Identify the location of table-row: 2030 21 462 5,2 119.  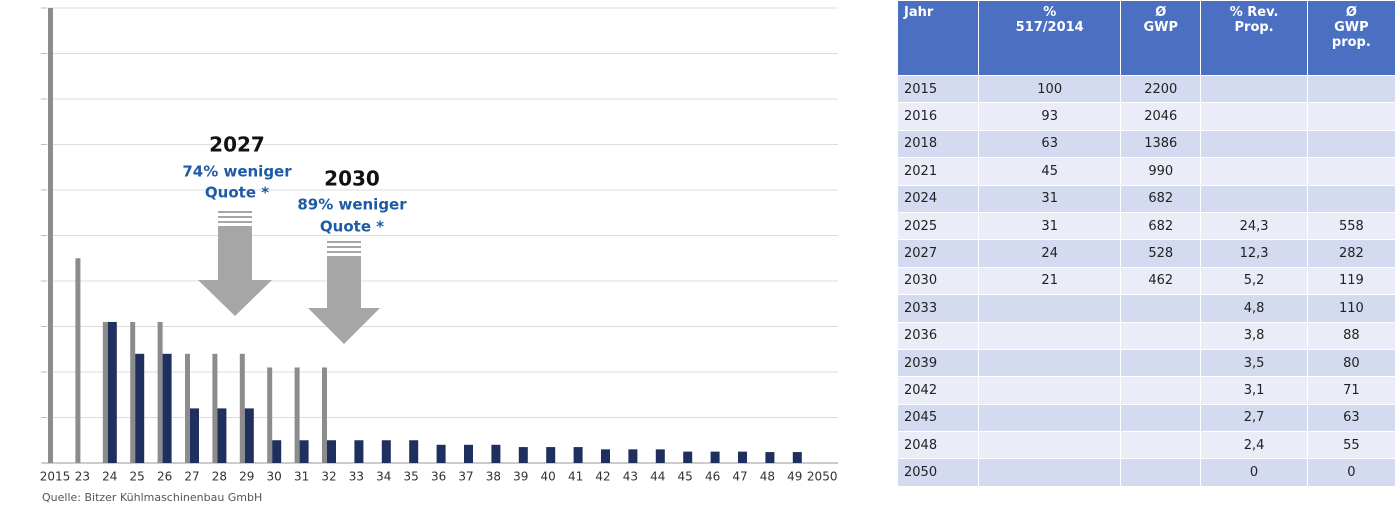
(1146, 281).